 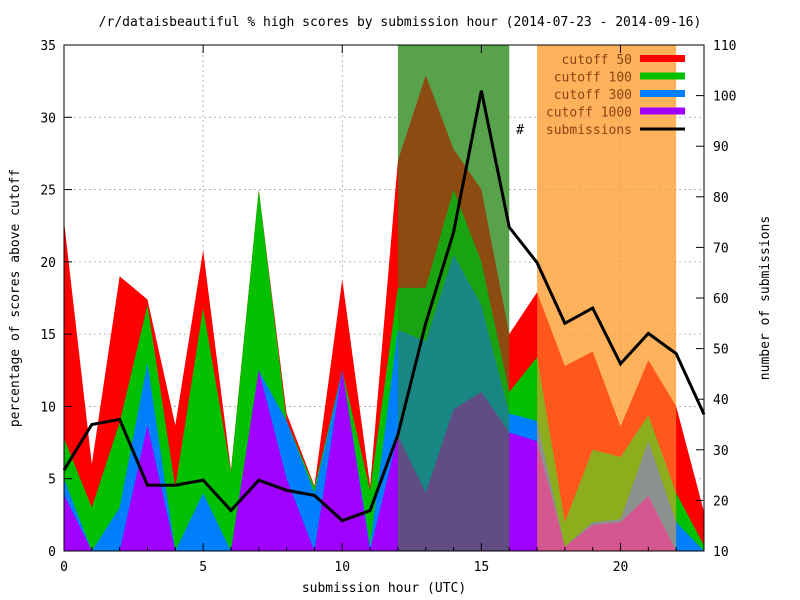 What do you see at coordinates (724, 46) in the screenshot?
I see `y2-tick-label-10: 110` at bounding box center [724, 46].